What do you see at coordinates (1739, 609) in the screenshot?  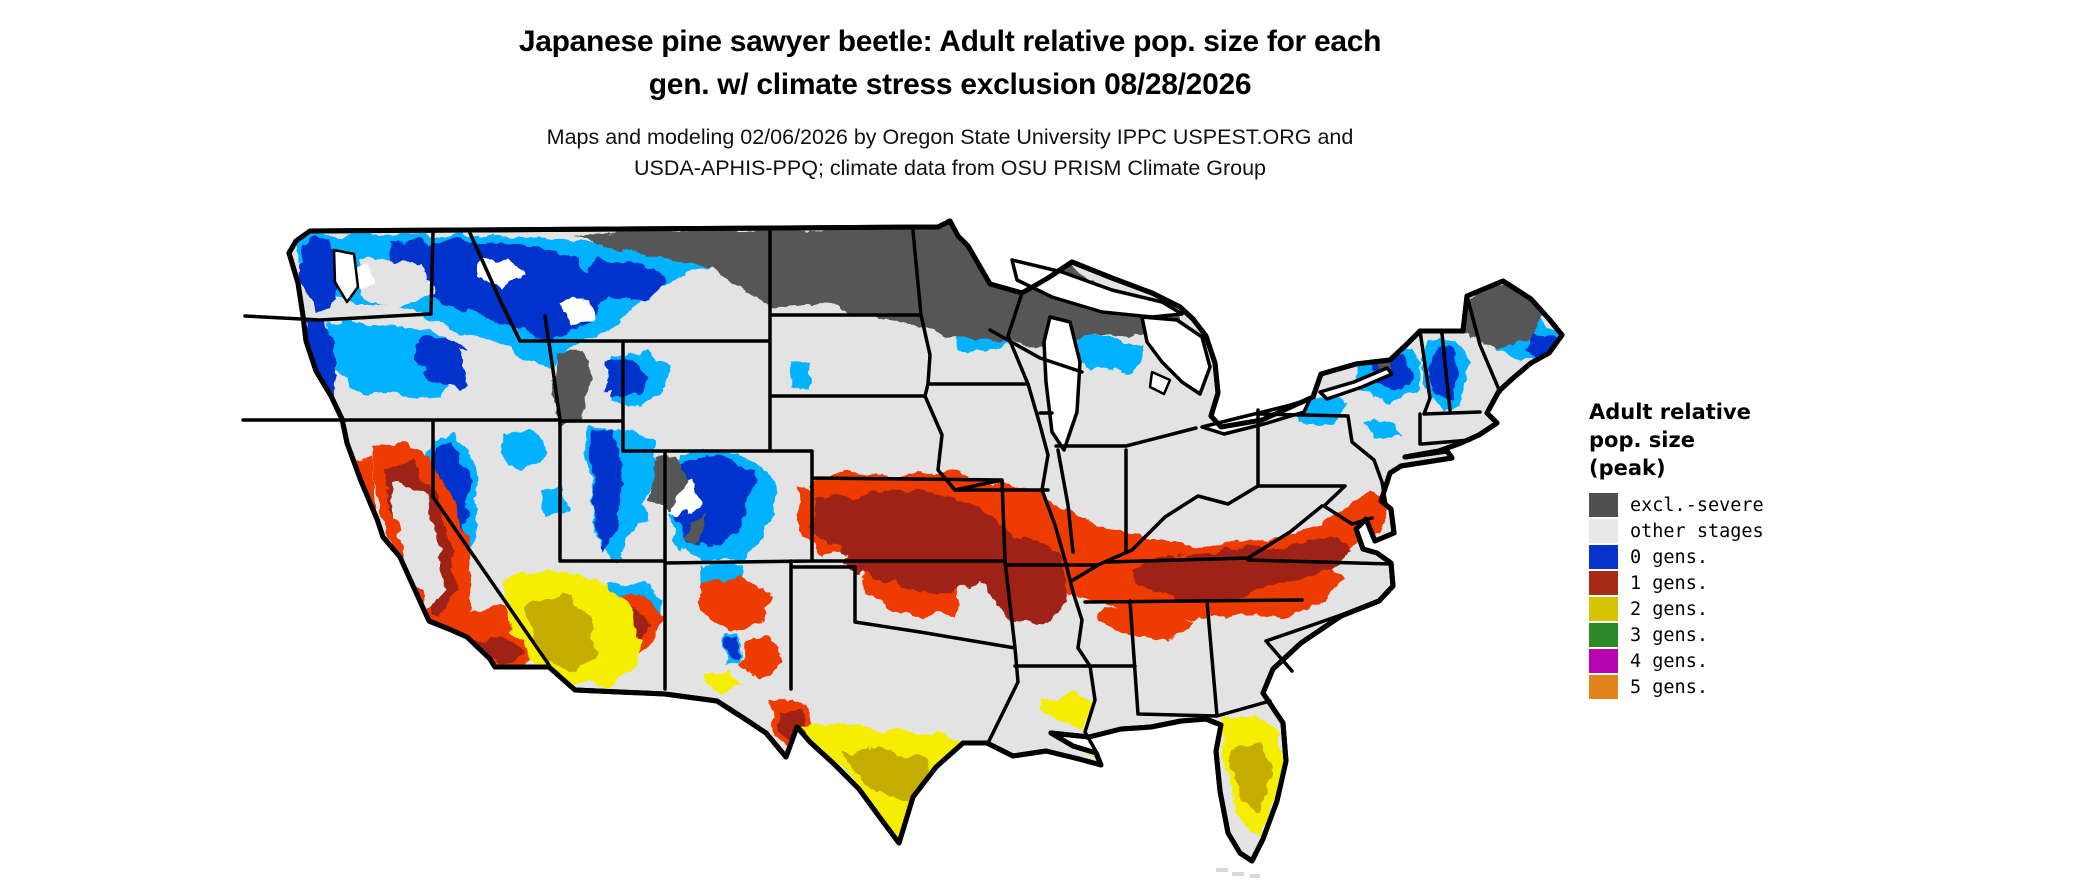 I see `legend-item: 2 gens.` at bounding box center [1739, 609].